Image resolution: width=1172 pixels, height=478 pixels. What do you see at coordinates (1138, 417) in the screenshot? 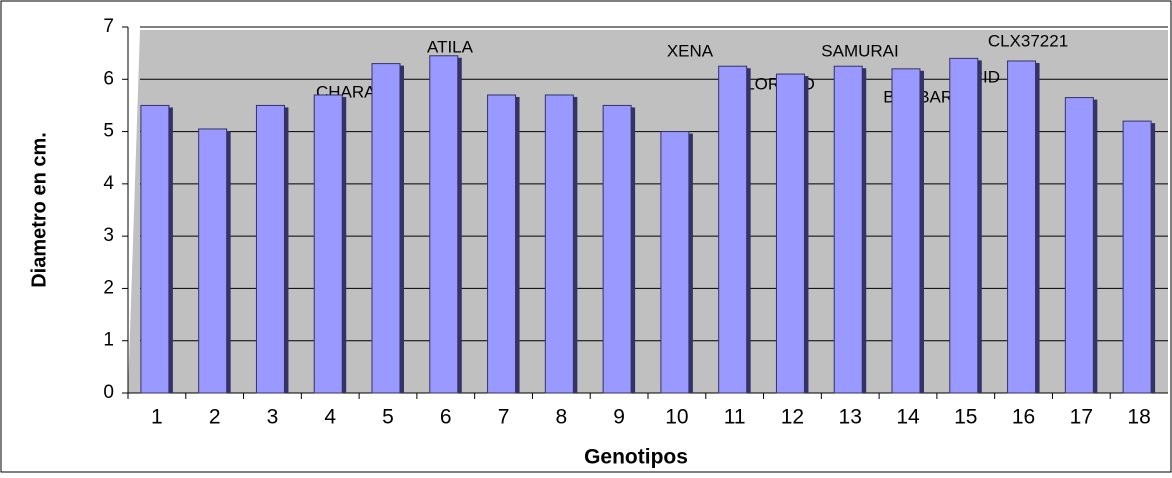
I see `x-tick-label: 18` at bounding box center [1138, 417].